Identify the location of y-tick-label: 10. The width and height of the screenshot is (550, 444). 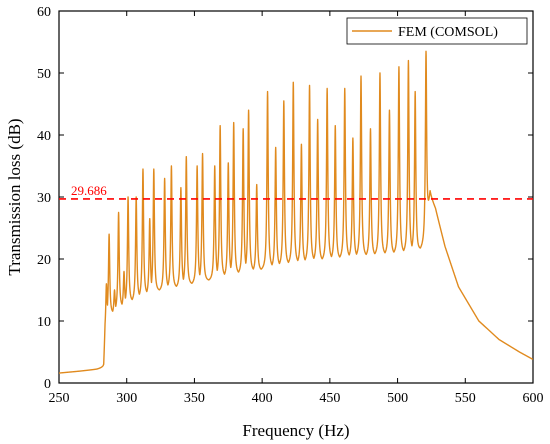
(44, 322).